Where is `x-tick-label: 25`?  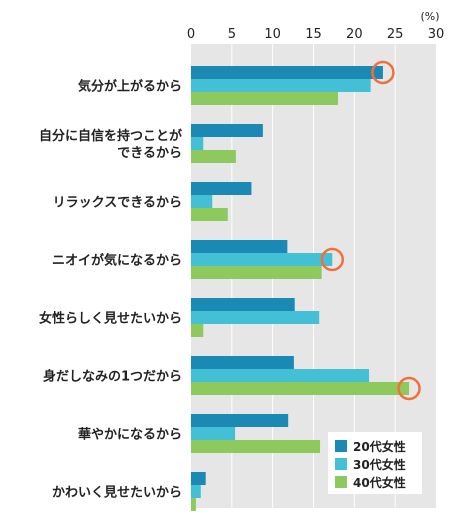 x-tick-label: 25 is located at coordinates (395, 34).